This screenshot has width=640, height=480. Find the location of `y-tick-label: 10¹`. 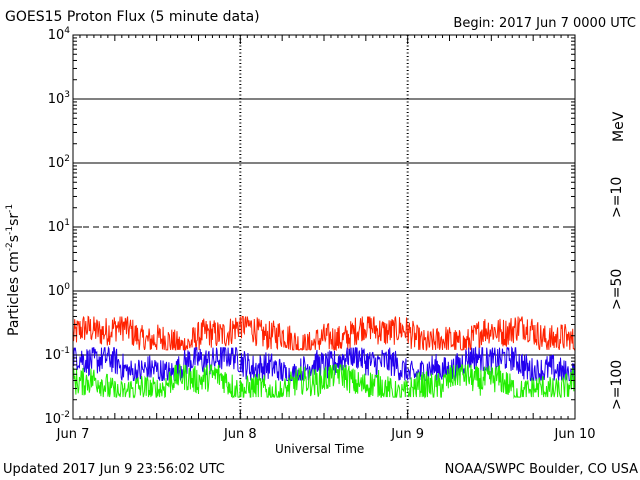

y-tick-label: 10¹ is located at coordinates (58, 226).